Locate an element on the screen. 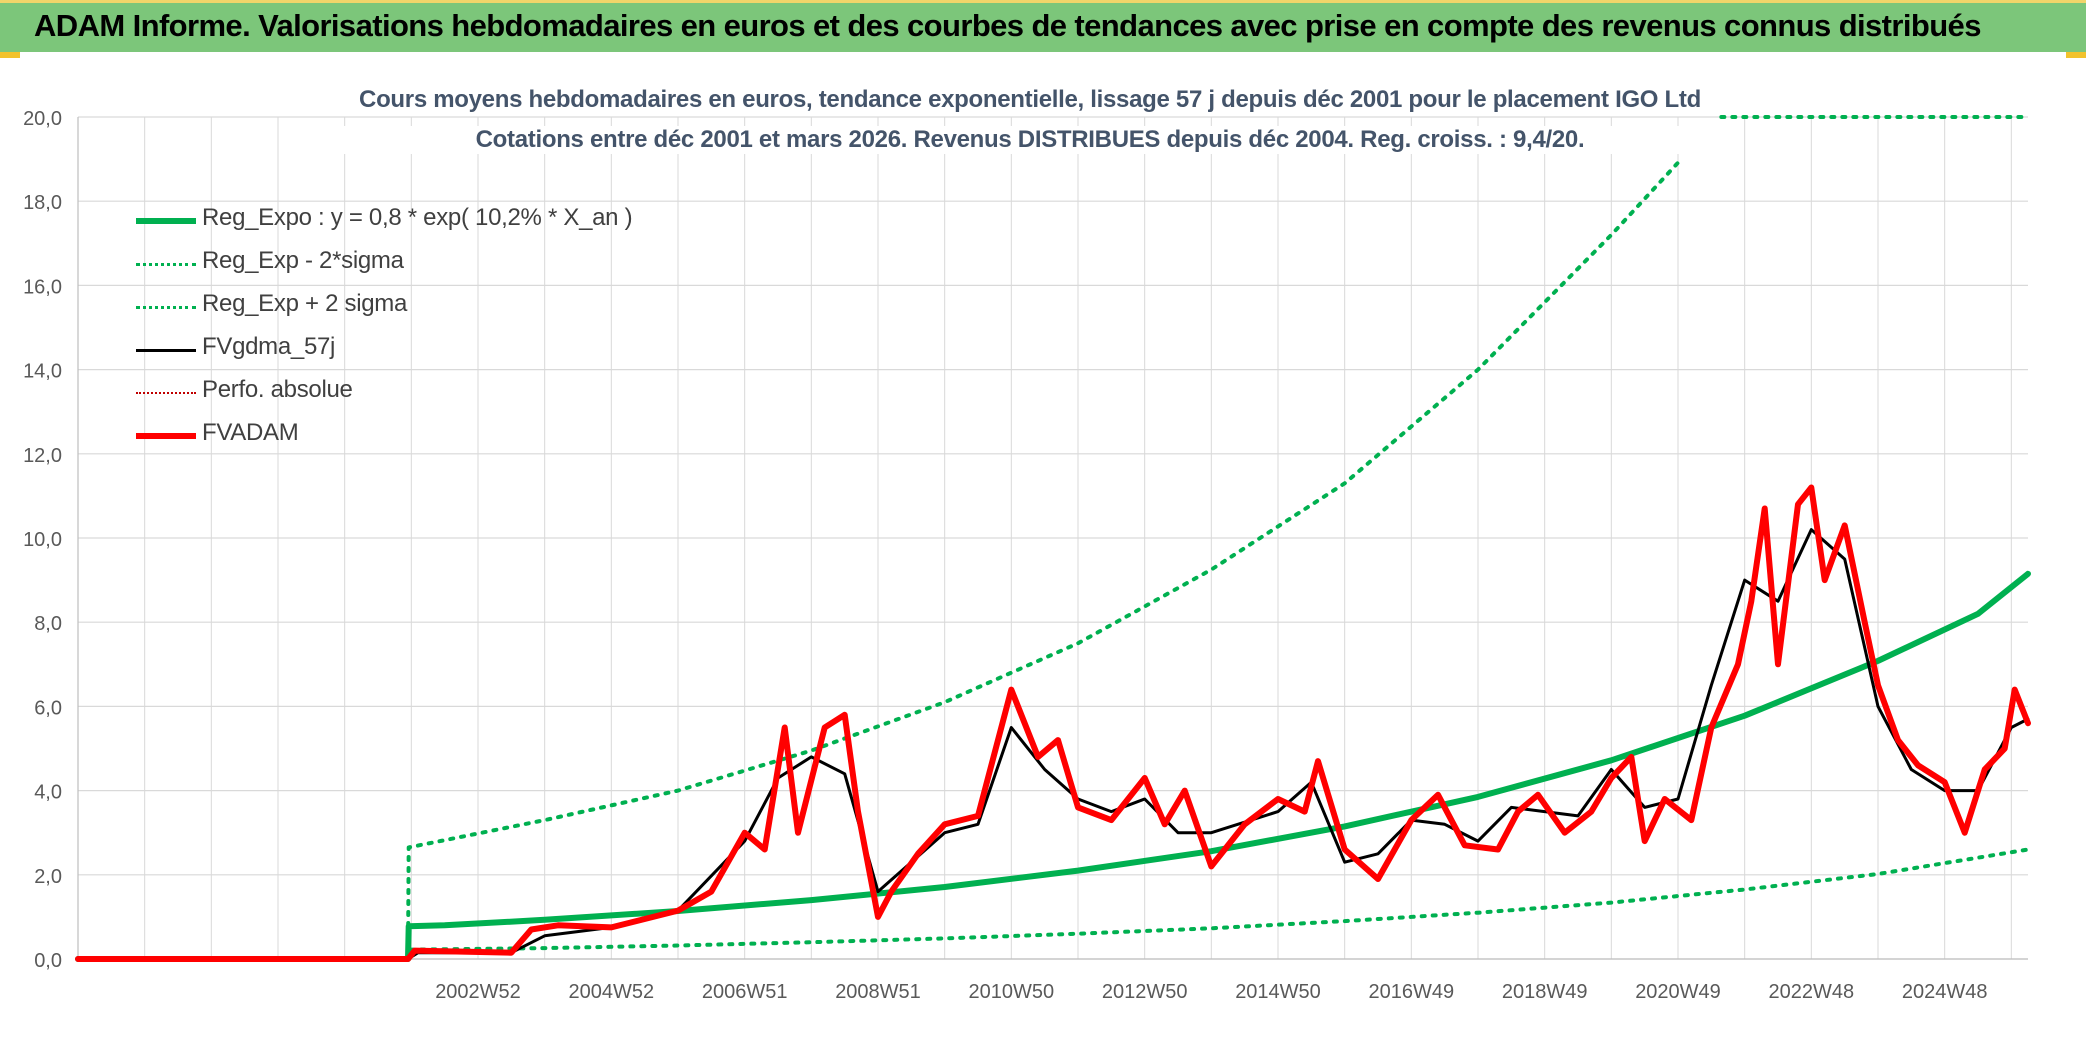 This screenshot has height=1038, width=2086. corner-decoration-left is located at coordinates (10, 55).